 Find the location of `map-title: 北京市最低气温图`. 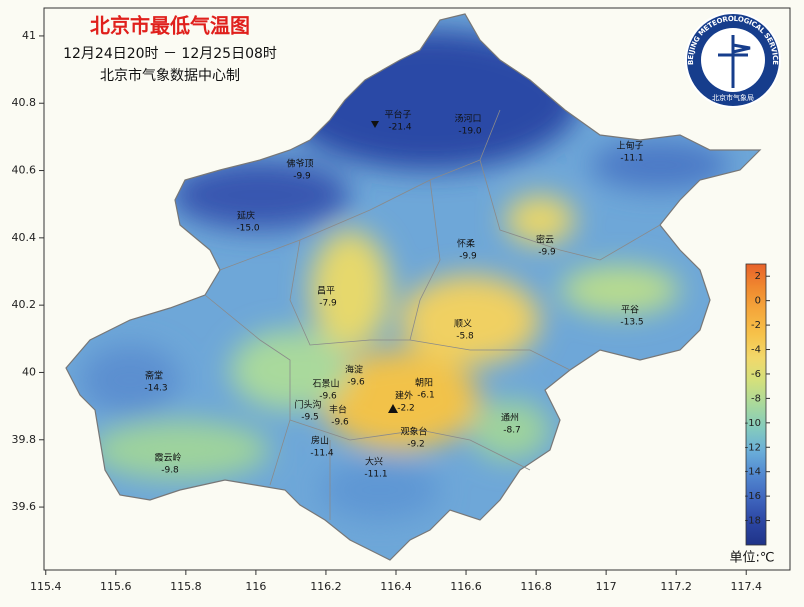

map-title: 北京市最低气温图 is located at coordinates (170, 26).